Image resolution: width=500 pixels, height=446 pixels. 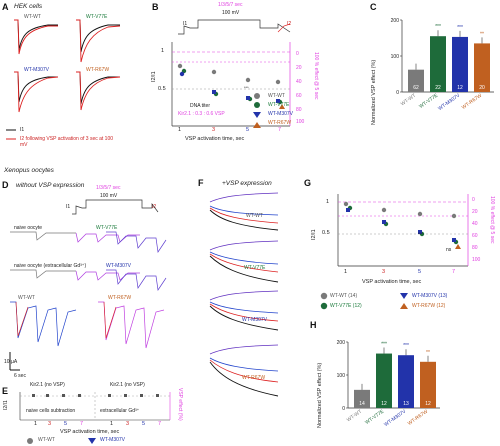 I want to click on panel-g-ytick-1: 1, so click(x=328, y=202).